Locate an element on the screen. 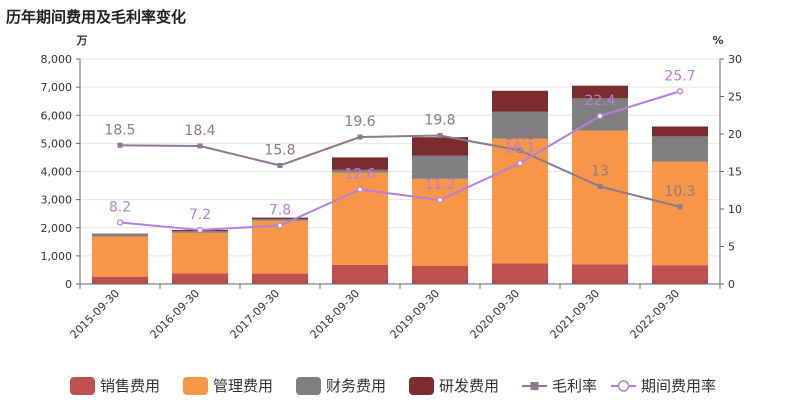 The height and width of the screenshot is (400, 800). x-tick-label: 2016-09-30 is located at coordinates (175, 314).